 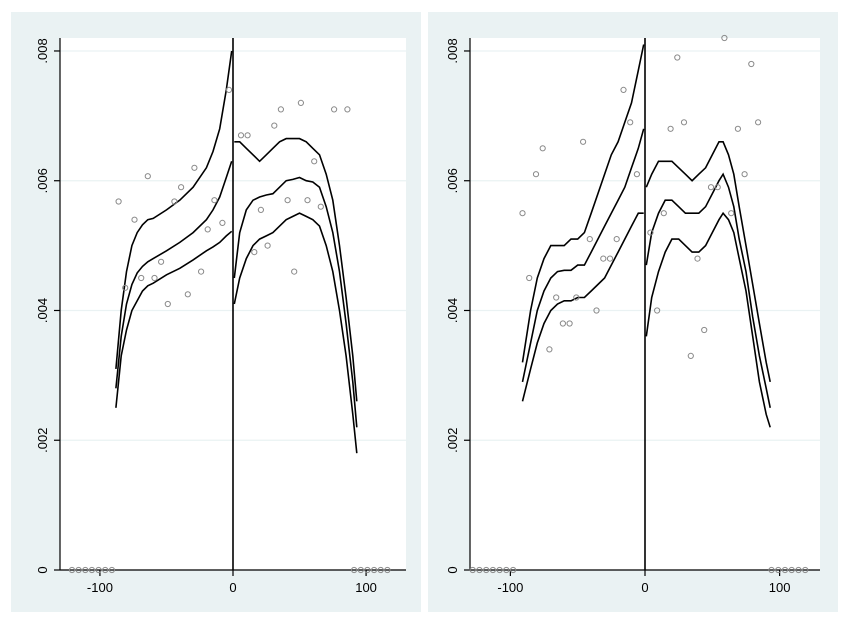 What do you see at coordinates (295, 333) in the screenshot?
I see `left-fit-right-lower-band-line` at bounding box center [295, 333].